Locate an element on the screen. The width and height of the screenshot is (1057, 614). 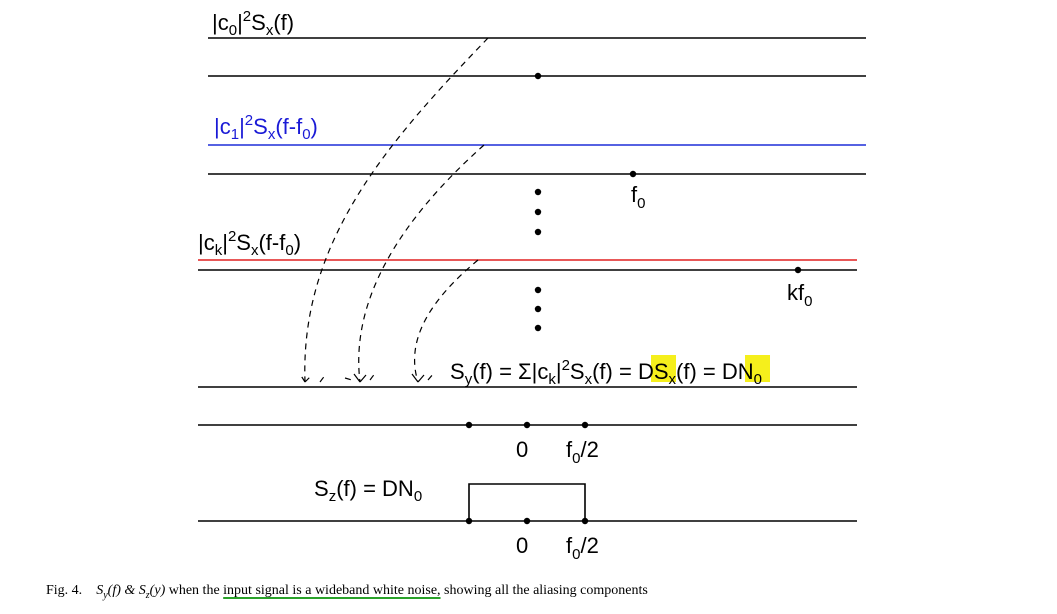
caption-text-before: when the is located at coordinates (194, 590).